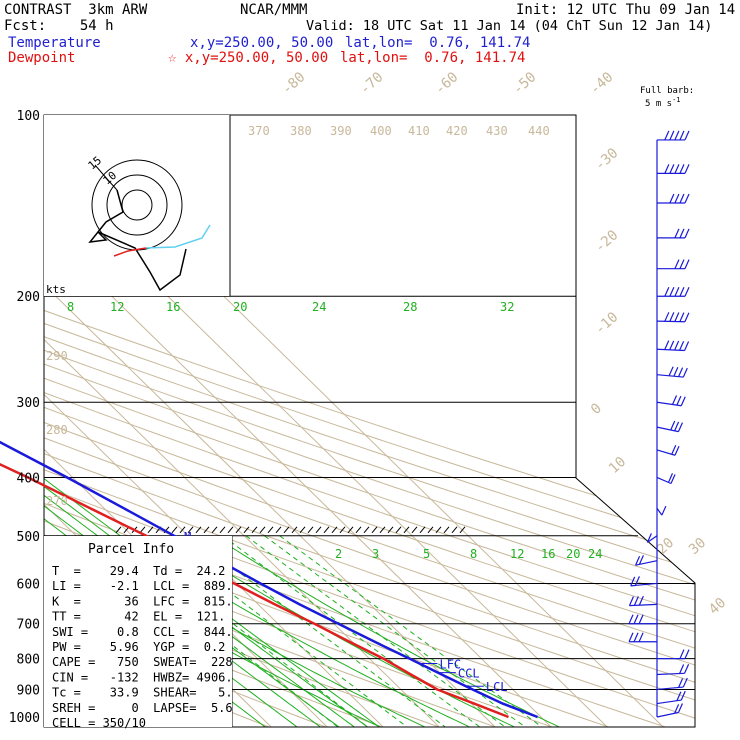 This screenshot has width=740, height=740. I want to click on mixing-ratio-label: 28, so click(410, 307).